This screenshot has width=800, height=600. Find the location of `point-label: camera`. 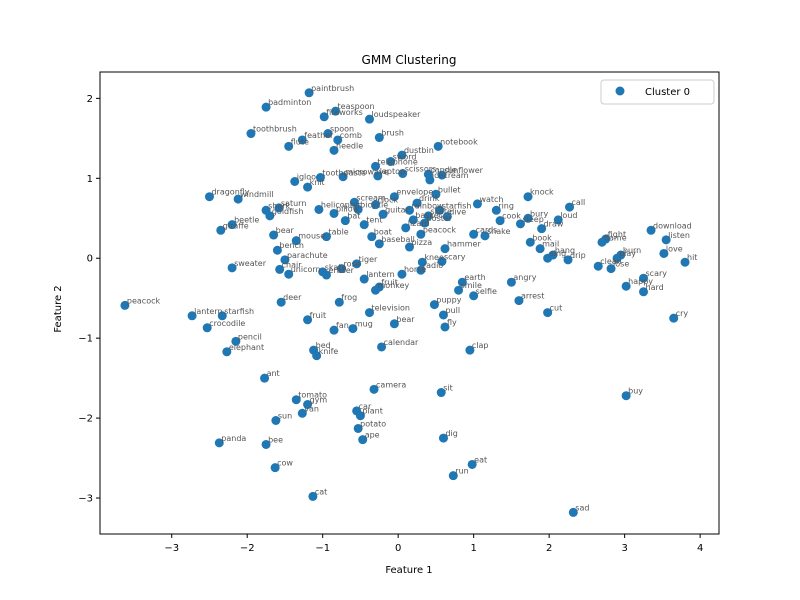

point-label: camera is located at coordinates (391, 384).